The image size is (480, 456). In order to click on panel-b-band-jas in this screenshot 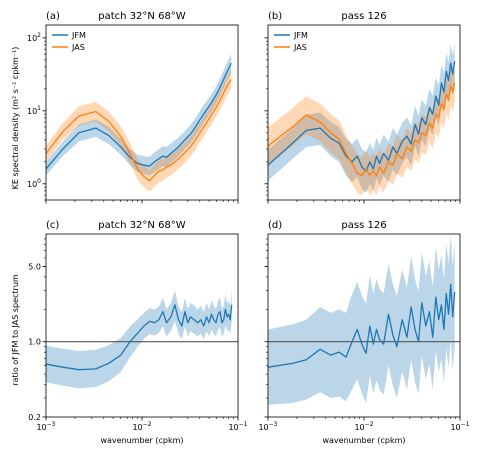, I will do `click(361, 130)`.